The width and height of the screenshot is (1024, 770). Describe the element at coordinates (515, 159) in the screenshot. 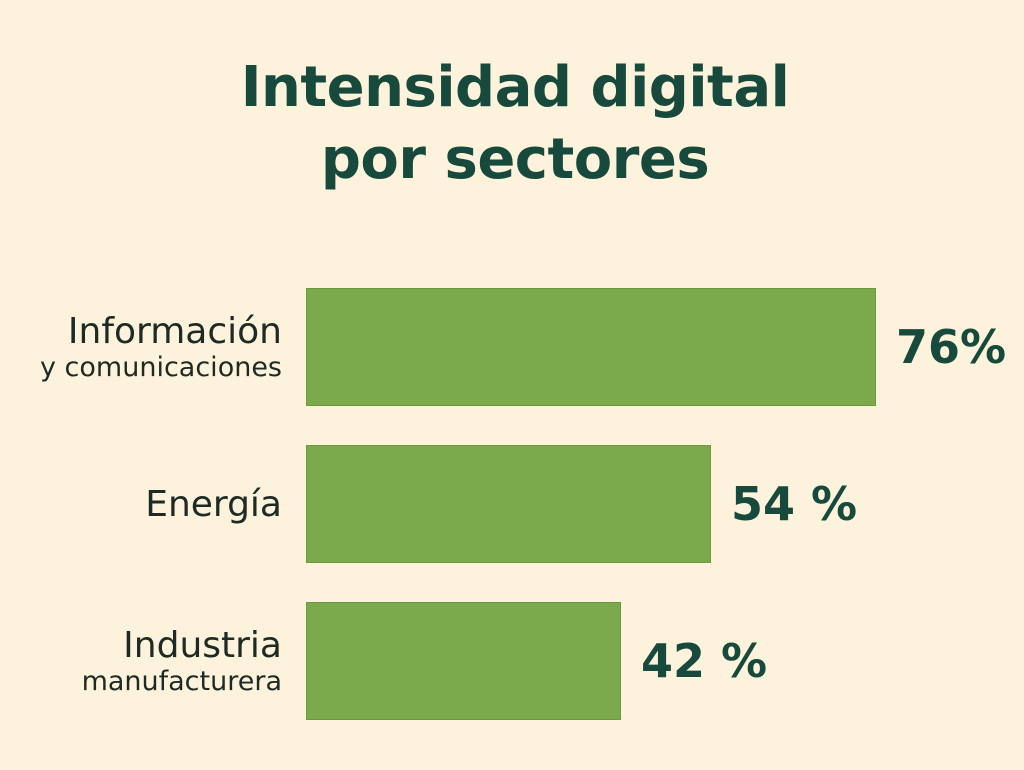

I see `chart-title-line-2: por sectores` at that location.